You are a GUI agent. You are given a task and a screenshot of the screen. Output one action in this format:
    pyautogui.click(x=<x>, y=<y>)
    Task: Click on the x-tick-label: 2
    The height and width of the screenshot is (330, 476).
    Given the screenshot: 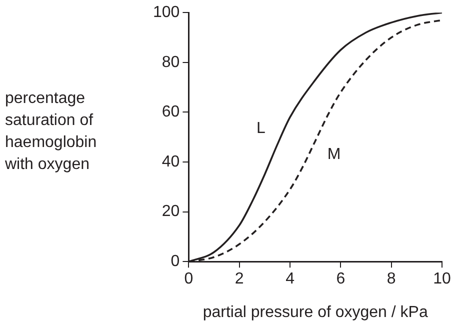 What is the action you would take?
    pyautogui.click(x=239, y=279)
    